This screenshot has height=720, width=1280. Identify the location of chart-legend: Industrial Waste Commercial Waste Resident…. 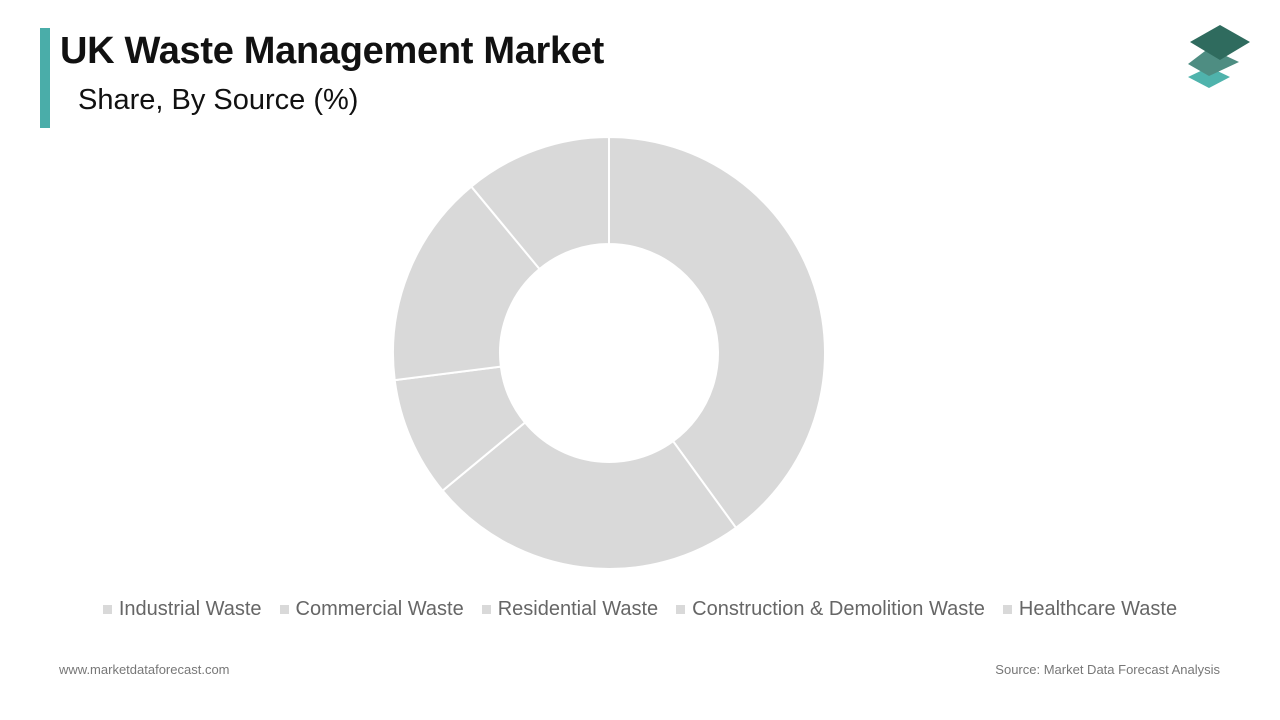
(640, 609).